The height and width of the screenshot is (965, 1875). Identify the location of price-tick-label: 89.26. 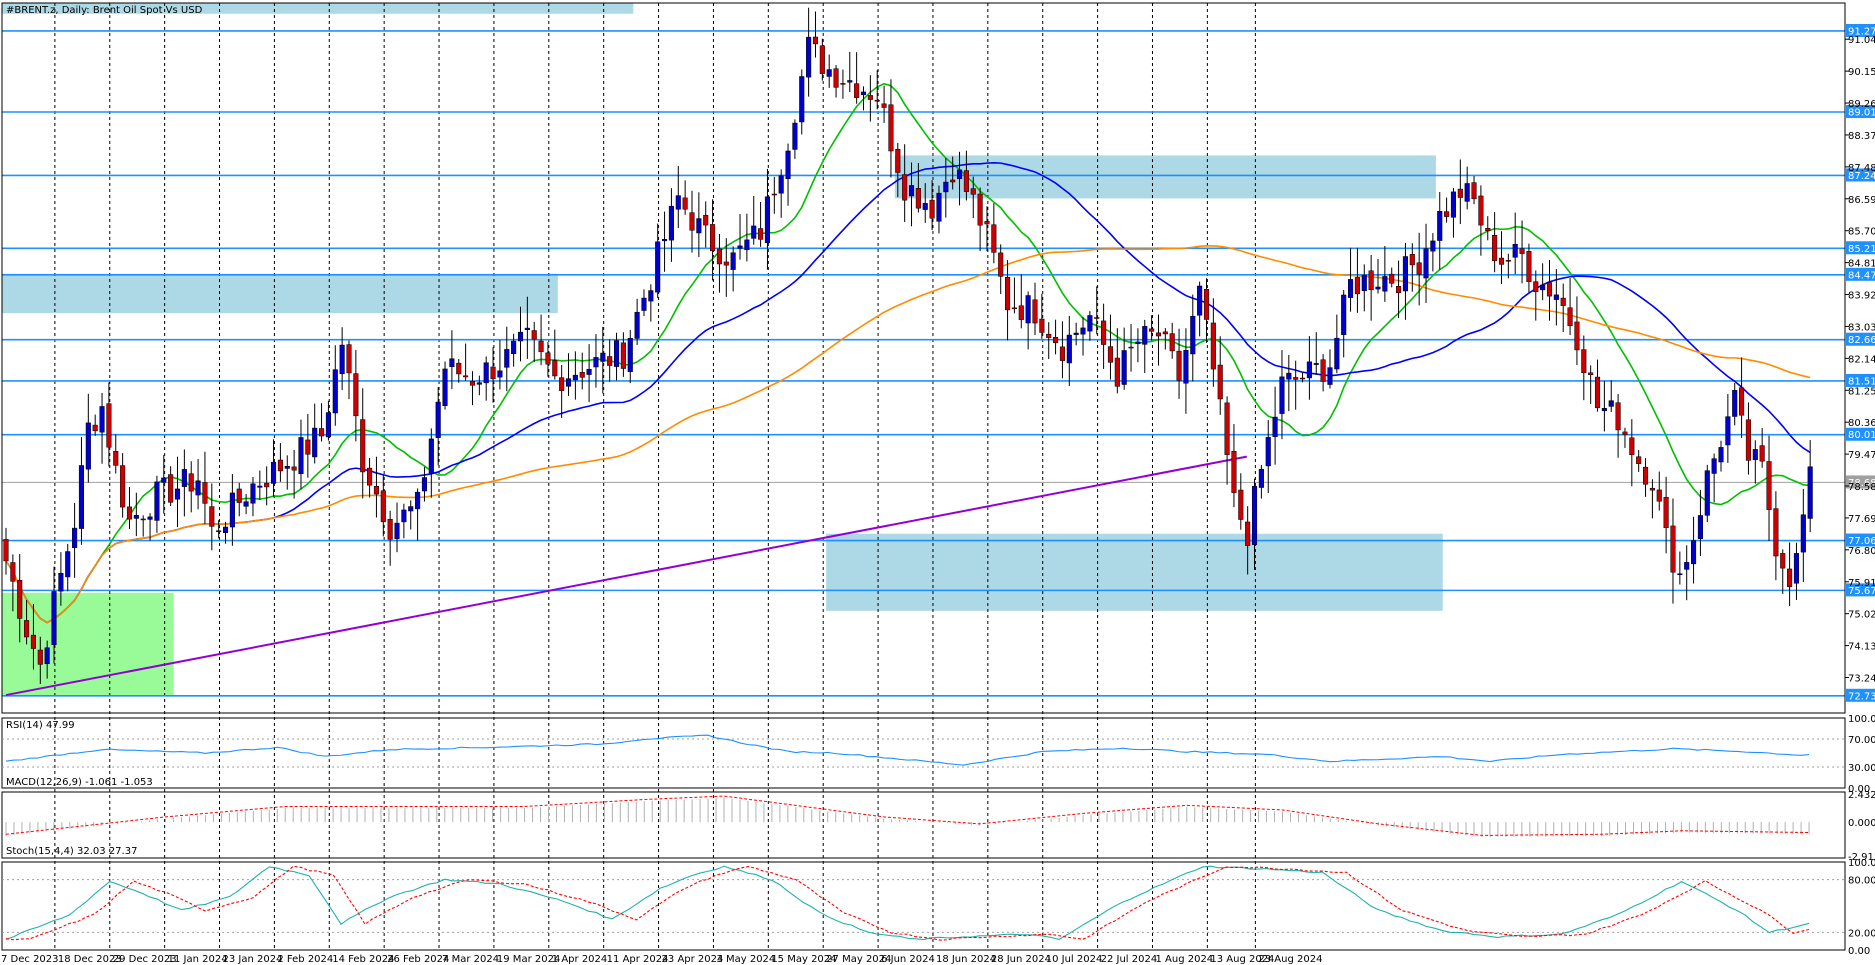
(1861, 104).